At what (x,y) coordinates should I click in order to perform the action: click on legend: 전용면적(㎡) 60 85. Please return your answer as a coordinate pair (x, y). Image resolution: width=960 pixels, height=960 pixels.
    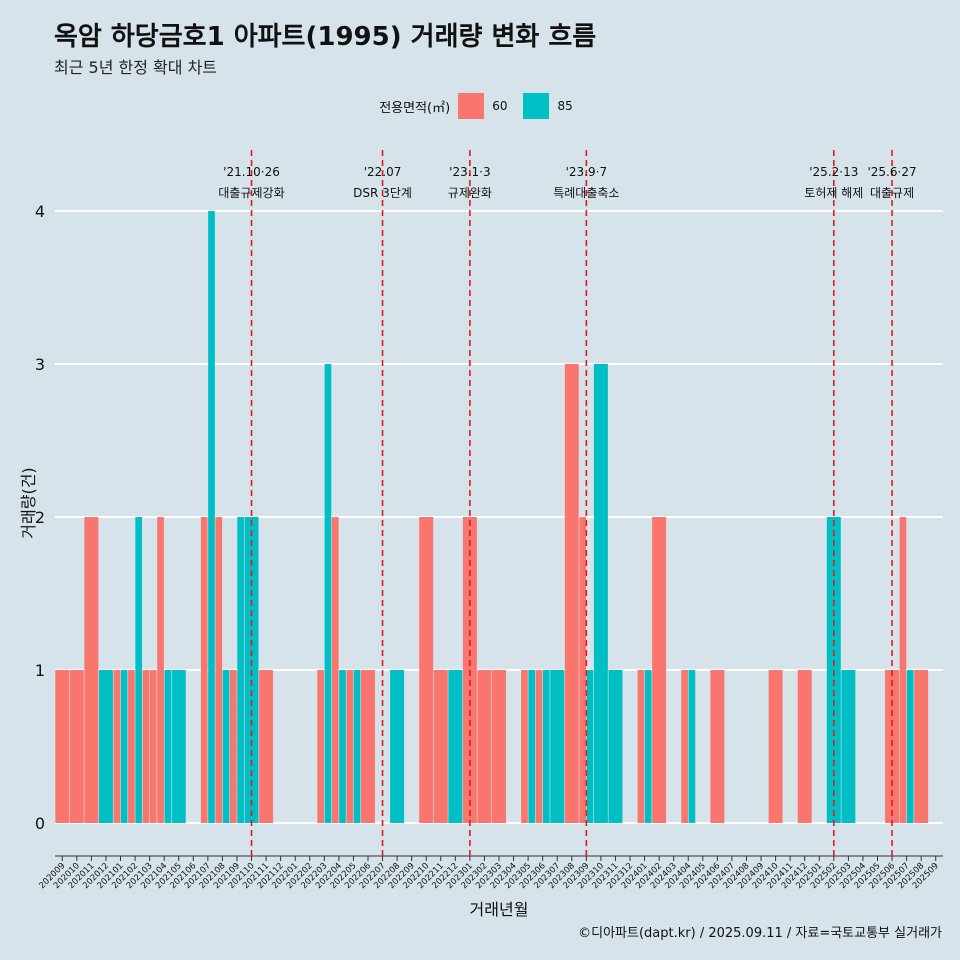
    Looking at the image, I should click on (480, 106).